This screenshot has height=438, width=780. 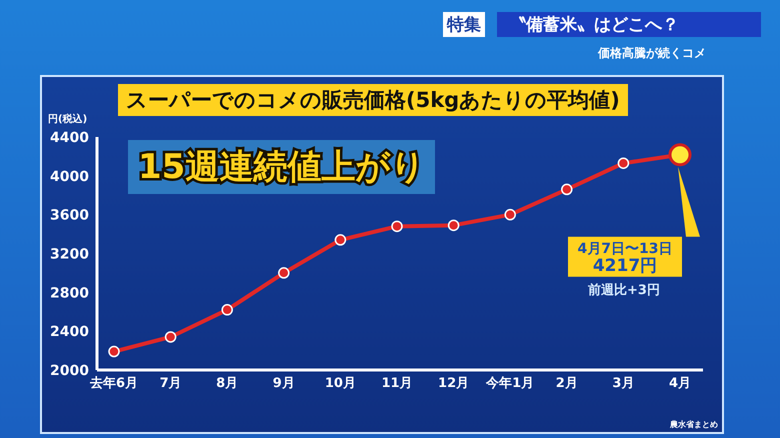 What do you see at coordinates (464, 24) in the screenshot?
I see `text: 特集` at bounding box center [464, 24].